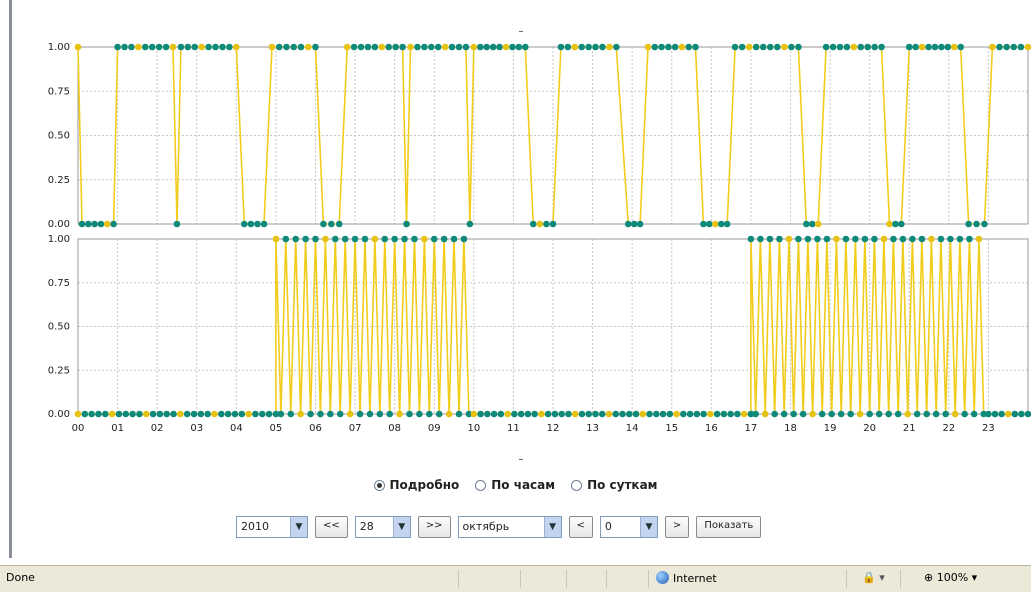  Describe the element at coordinates (276, 428) in the screenshot. I see `x-tick-label: 05` at that location.